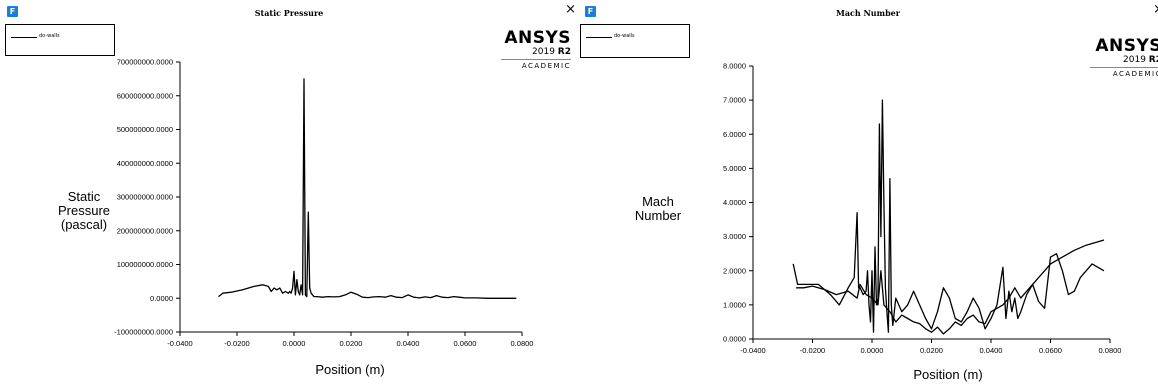 This screenshot has width=1158, height=390. What do you see at coordinates (145, 62) in the screenshot?
I see `y-tick-label: 700000000.0000` at bounding box center [145, 62].